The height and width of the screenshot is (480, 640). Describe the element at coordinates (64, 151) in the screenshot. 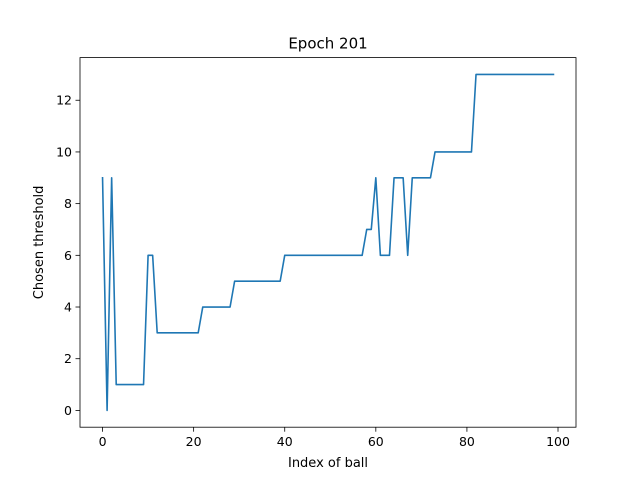

I see `y-tick-label: 10` at that location.